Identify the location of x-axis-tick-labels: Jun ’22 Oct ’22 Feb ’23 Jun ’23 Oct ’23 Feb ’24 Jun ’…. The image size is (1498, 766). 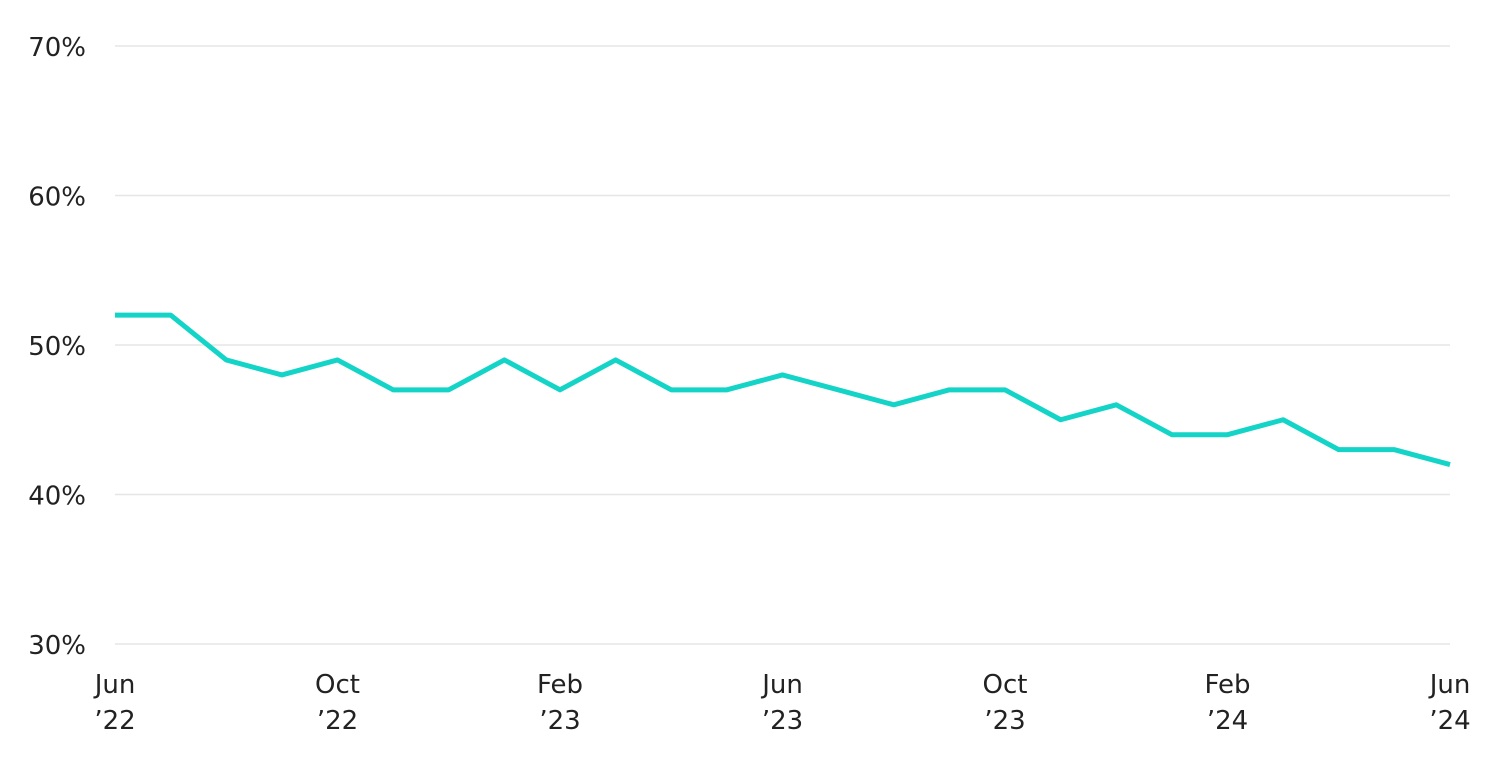
(782, 703).